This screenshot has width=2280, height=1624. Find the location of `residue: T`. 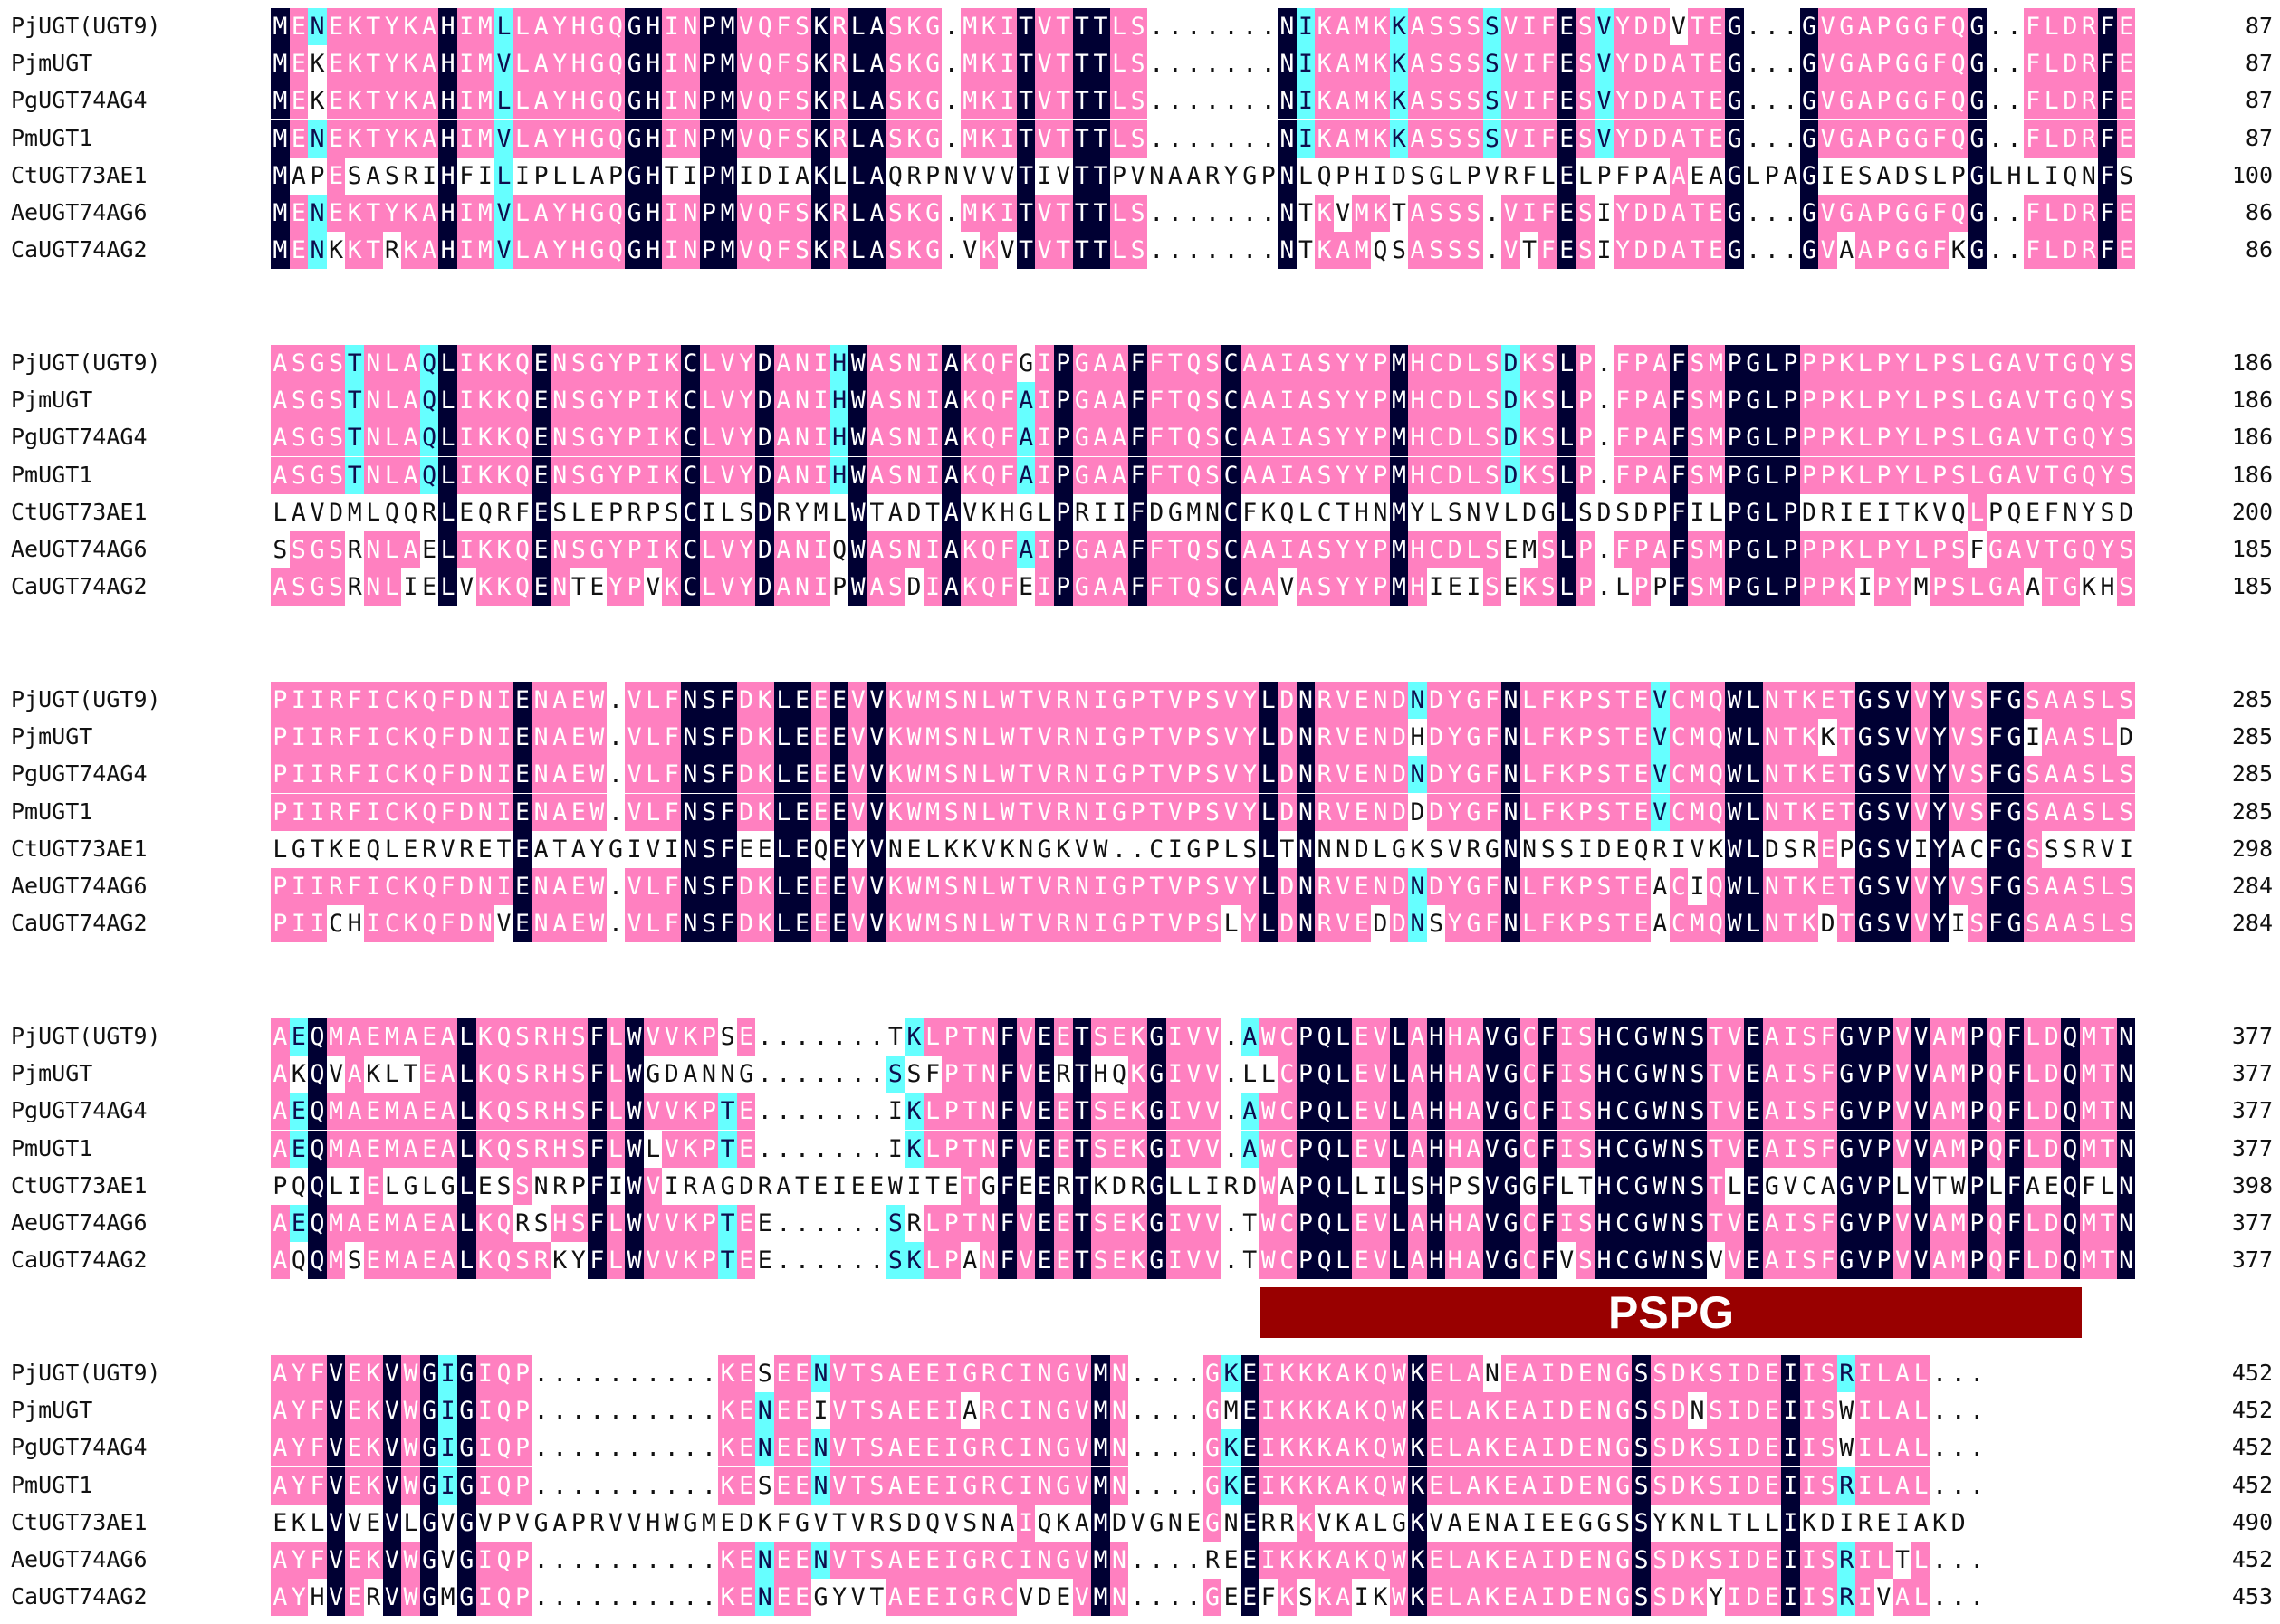

residue: T is located at coordinates (1697, 138).